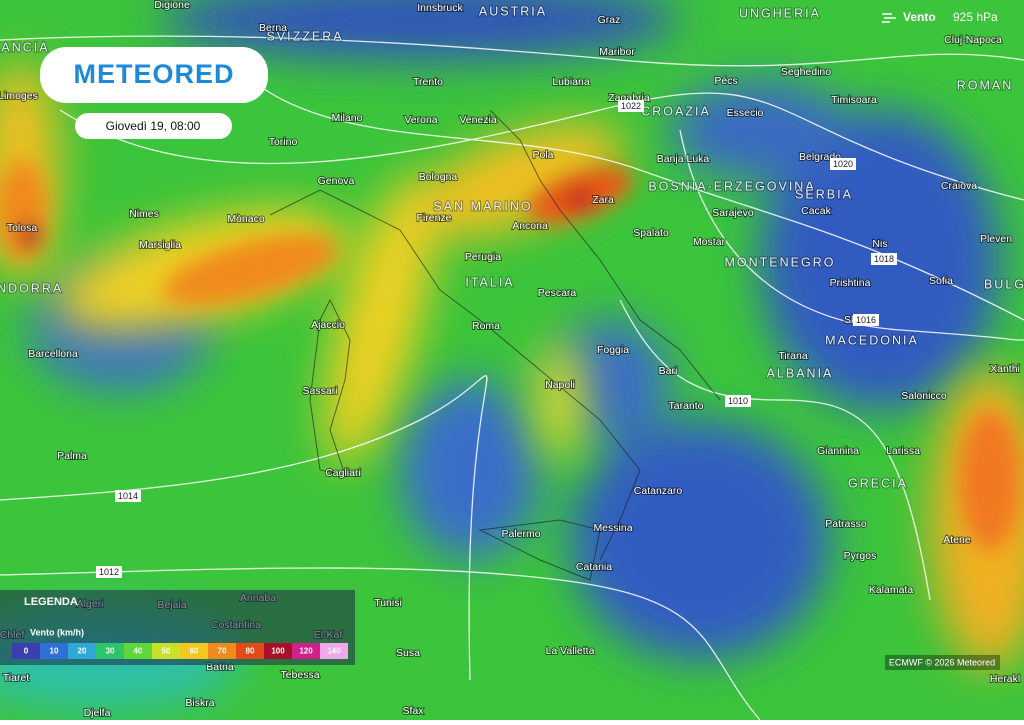 The width and height of the screenshot is (1024, 725). I want to click on logo-bg, so click(154, 75).